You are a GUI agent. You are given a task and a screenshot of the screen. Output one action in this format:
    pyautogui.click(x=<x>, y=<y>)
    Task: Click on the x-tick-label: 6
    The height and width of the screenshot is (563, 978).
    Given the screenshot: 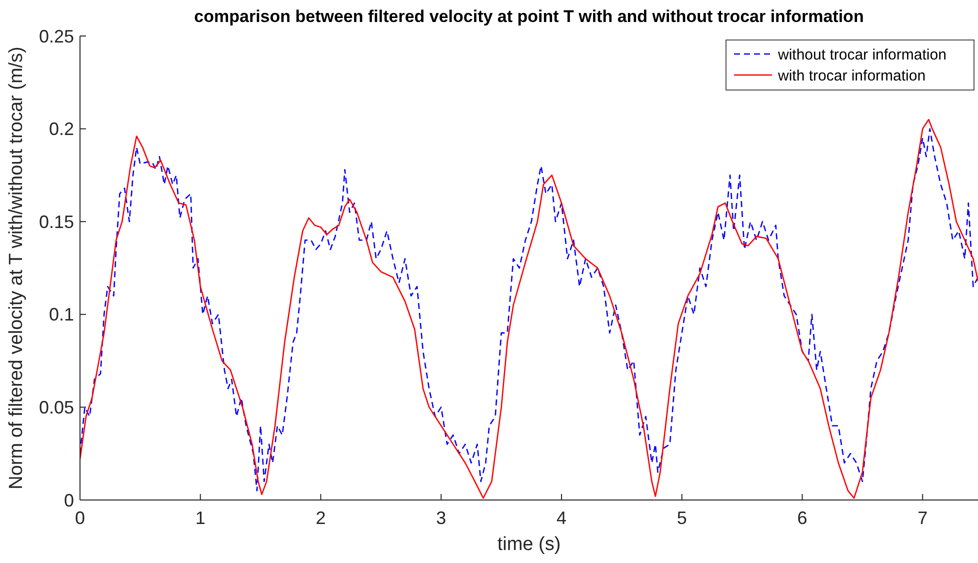 What is the action you would take?
    pyautogui.click(x=802, y=518)
    